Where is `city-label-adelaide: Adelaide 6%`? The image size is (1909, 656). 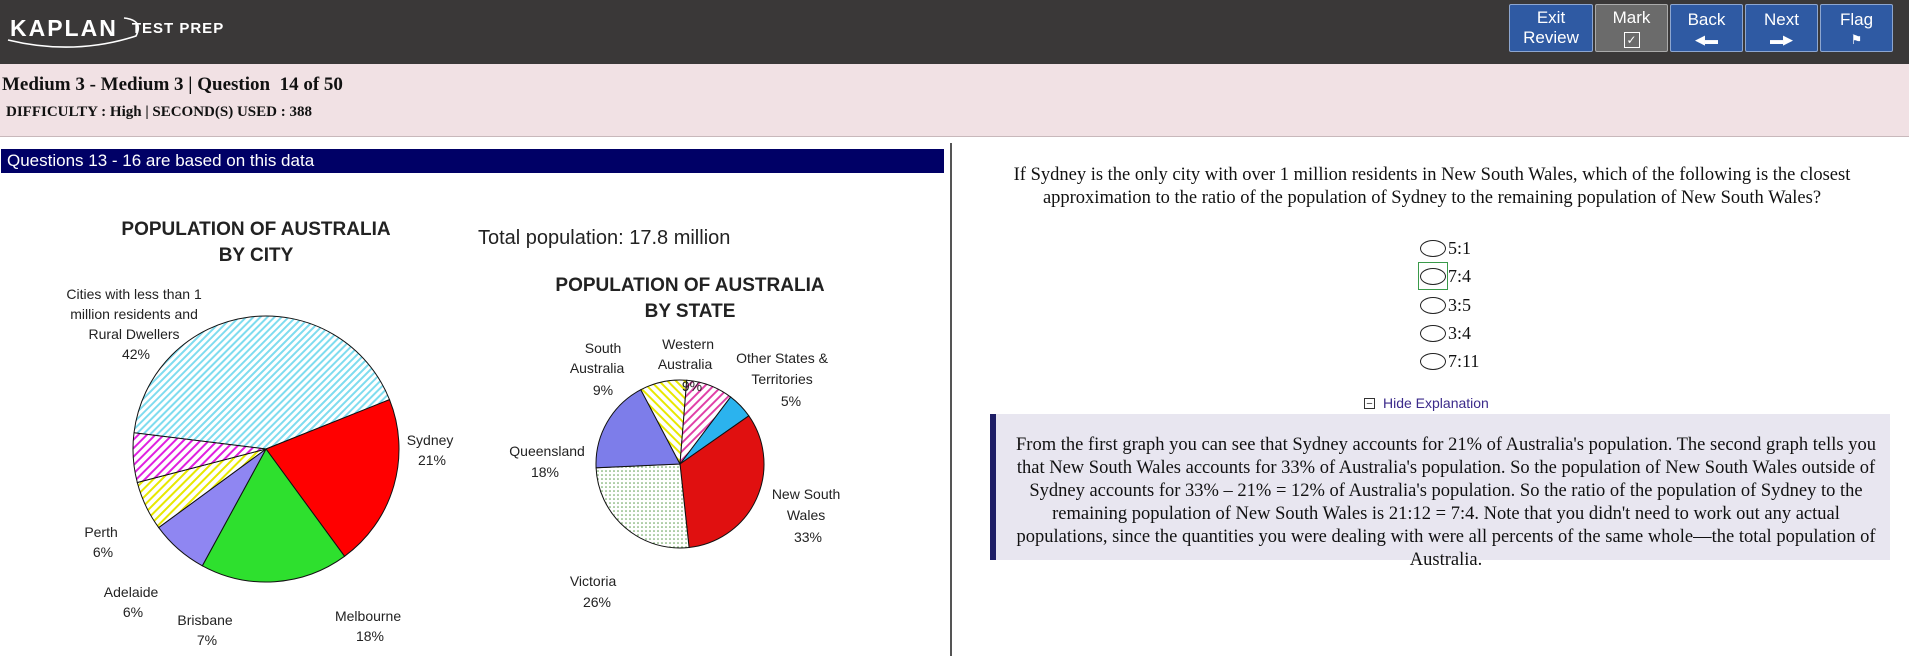
city-label-adelaide: Adelaide 6% is located at coordinates (133, 602).